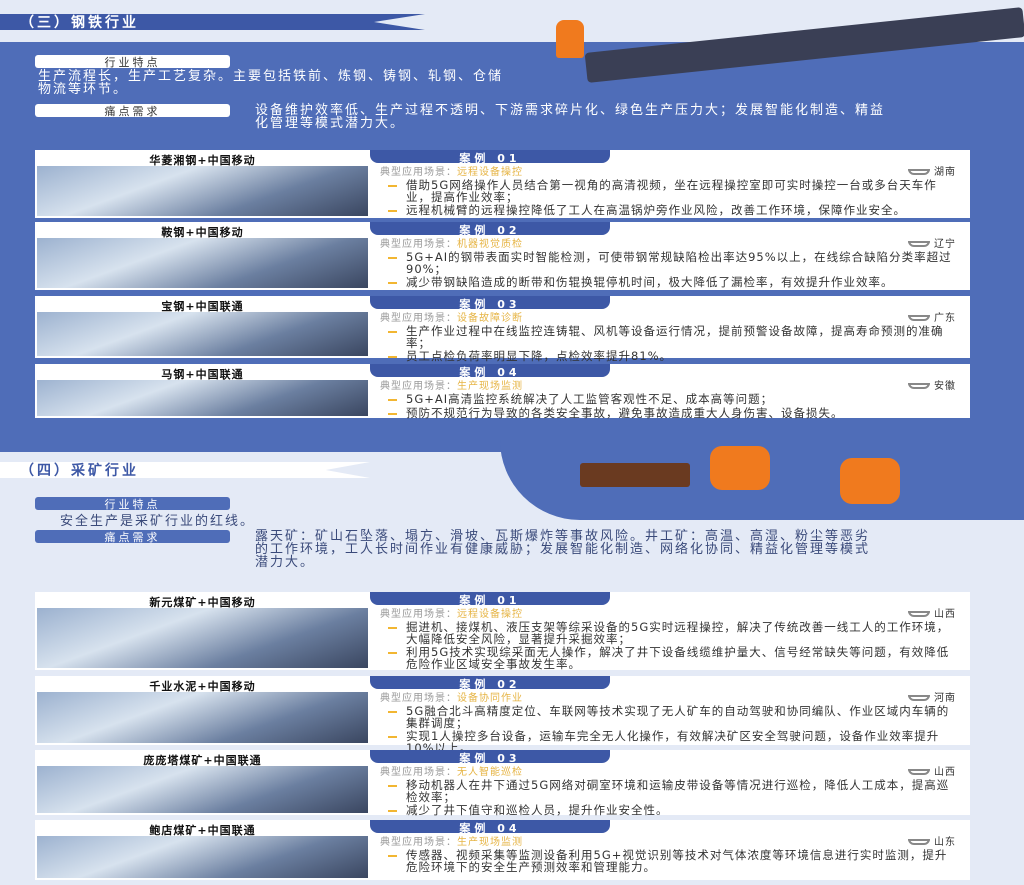  Describe the element at coordinates (158, 521) in the screenshot. I see `mining-feature-text: 安全生产是采矿行业的红线。` at that location.